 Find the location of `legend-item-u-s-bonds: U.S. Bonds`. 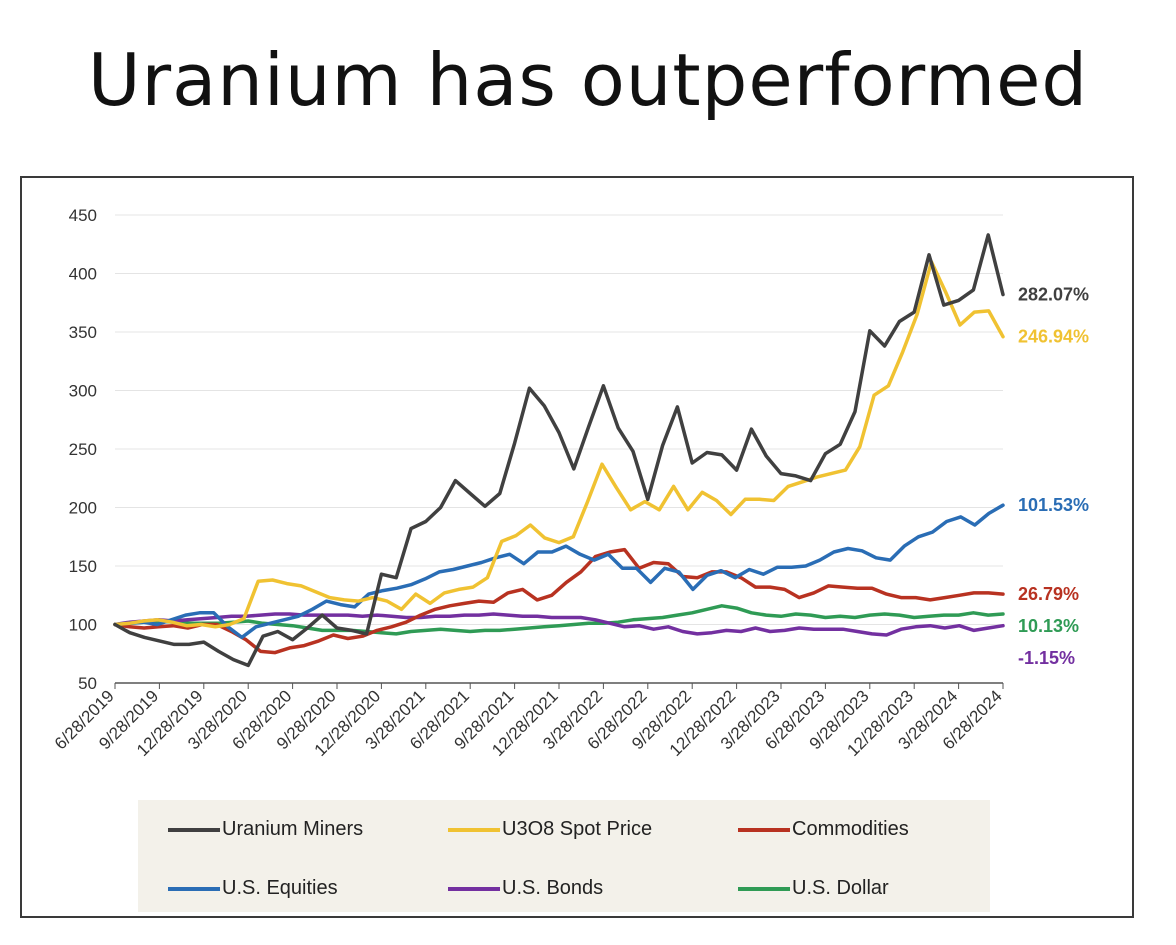

legend-item-u-s-bonds: U.S. Bonds is located at coordinates (525, 888).